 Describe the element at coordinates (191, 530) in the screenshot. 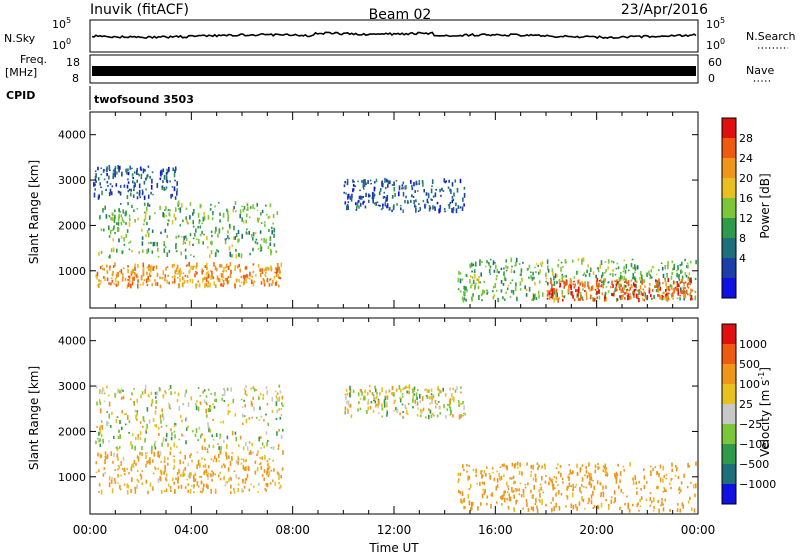

I see `time-tick-label: 04:00` at that location.